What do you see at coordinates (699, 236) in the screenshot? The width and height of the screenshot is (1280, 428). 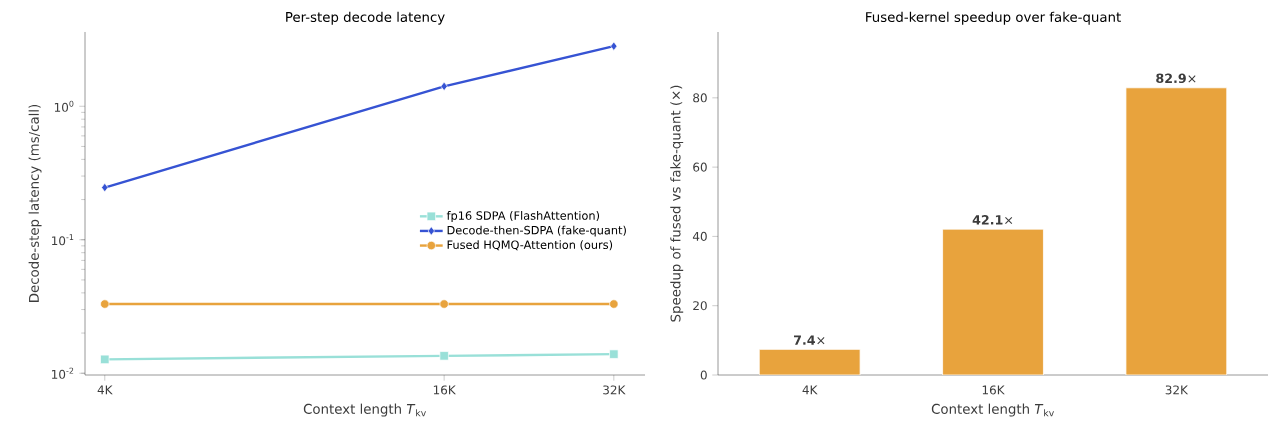 I see `y-tick-label: 40` at bounding box center [699, 236].